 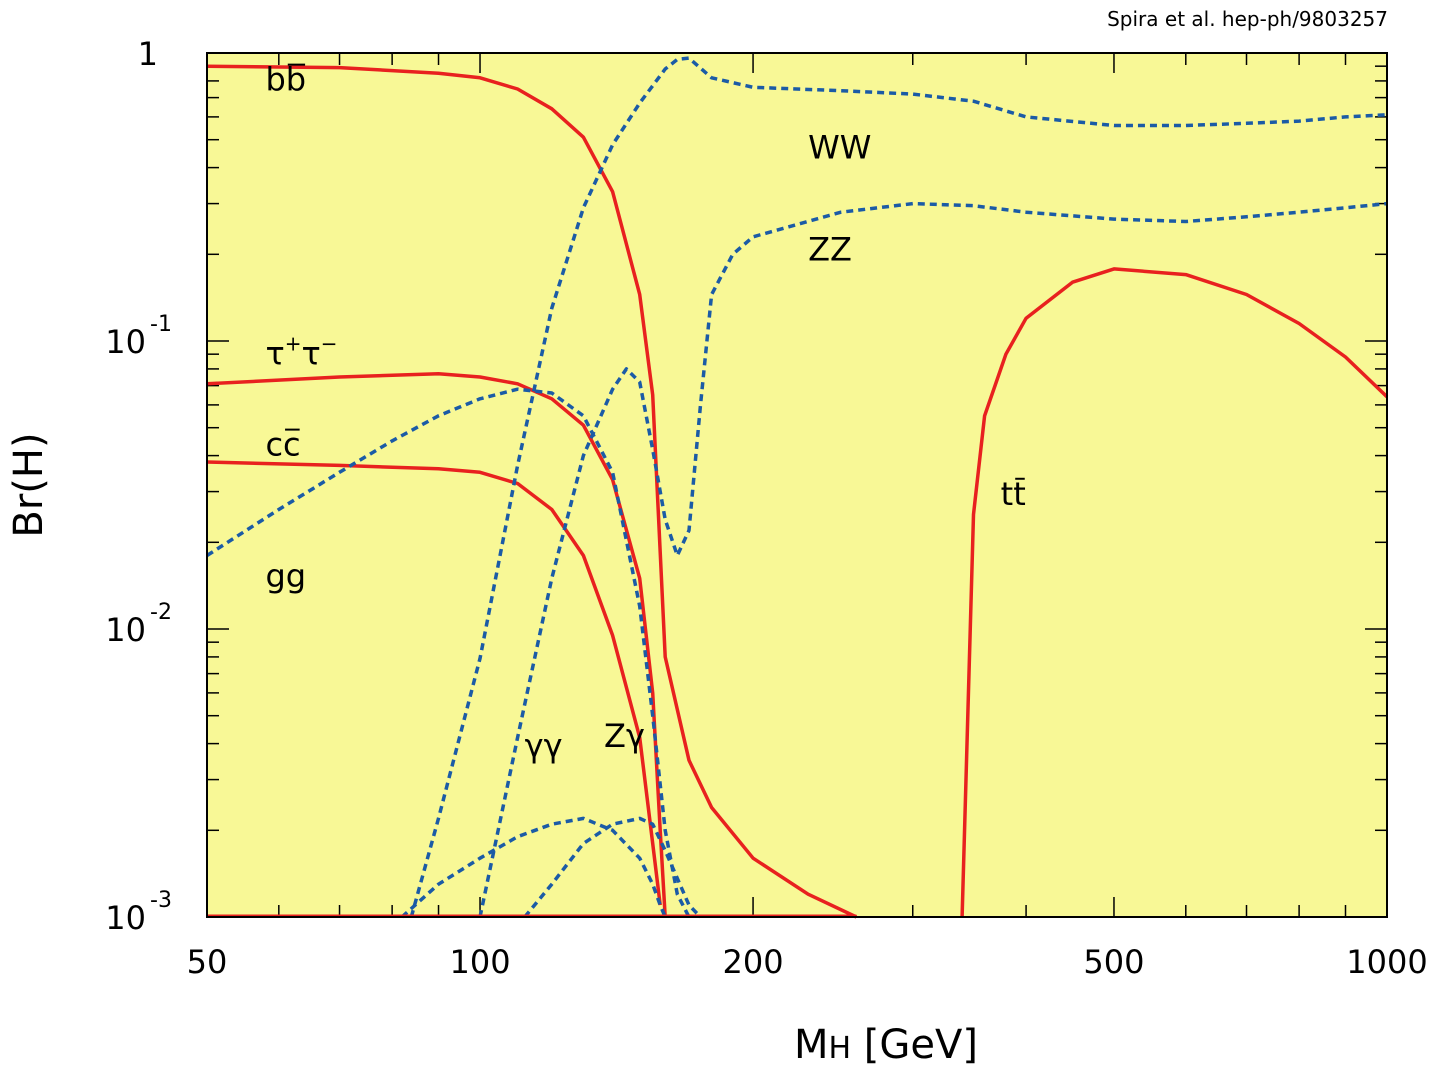 What do you see at coordinates (161, 324) in the screenshot?
I see `y-tick-exponent: -1` at bounding box center [161, 324].